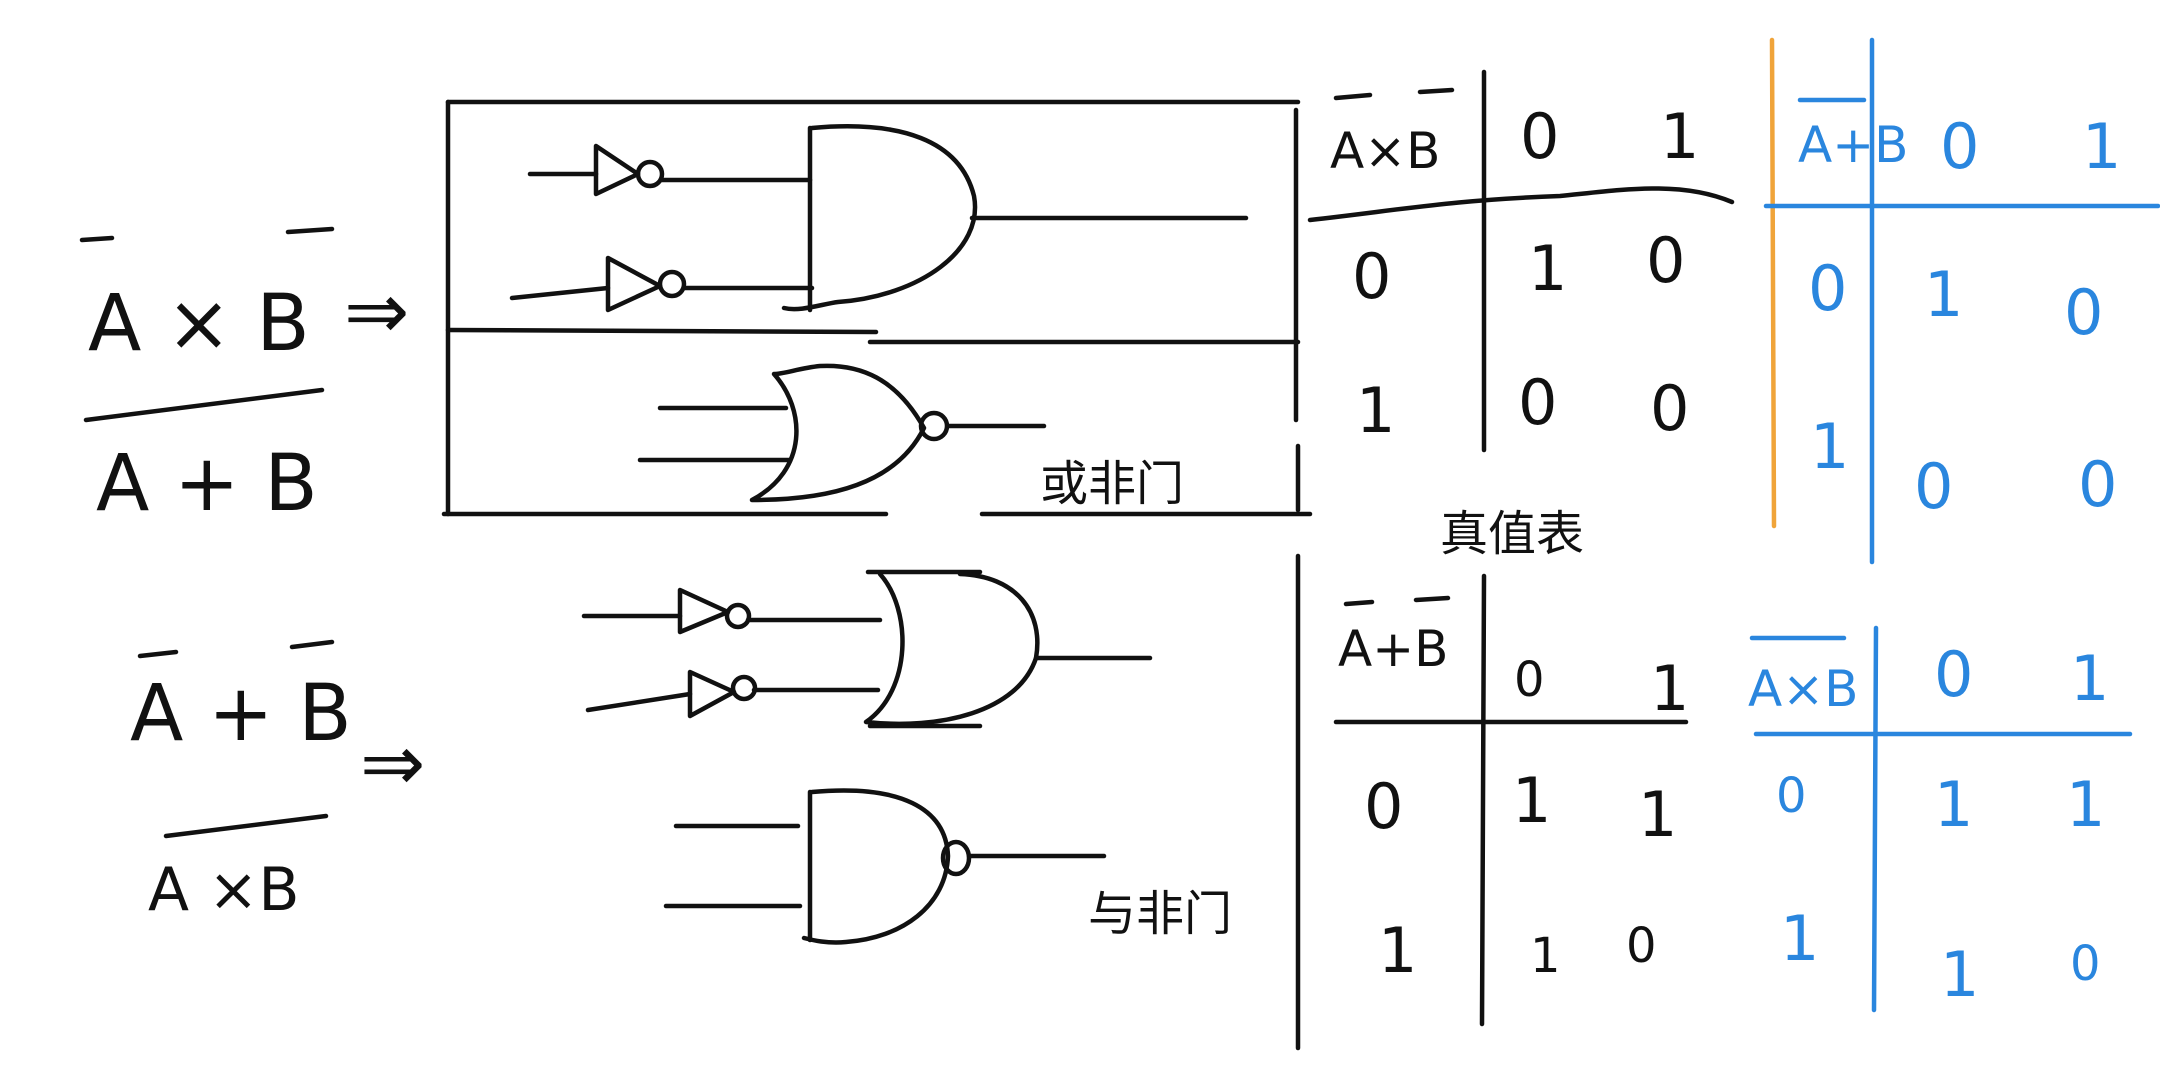 Image resolution: width=2160 pixels, height=1090 pixels. What do you see at coordinates (199, 324) in the screenshot?
I see `expr-nor-top: A × B` at bounding box center [199, 324].